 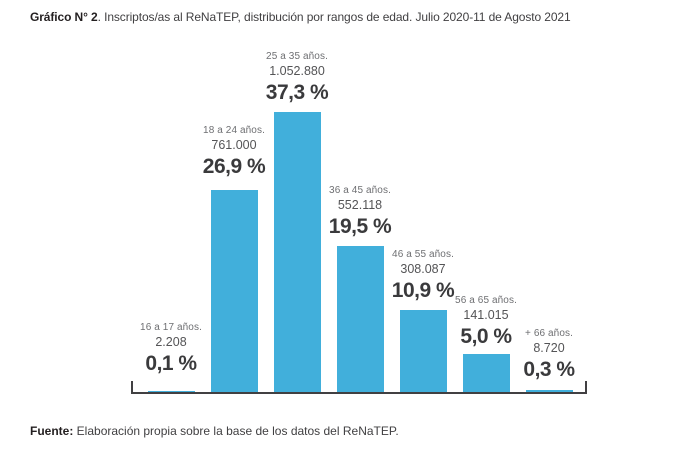 What do you see at coordinates (549, 333) in the screenshot?
I see `bar-category-label: + 66 años.` at bounding box center [549, 333].